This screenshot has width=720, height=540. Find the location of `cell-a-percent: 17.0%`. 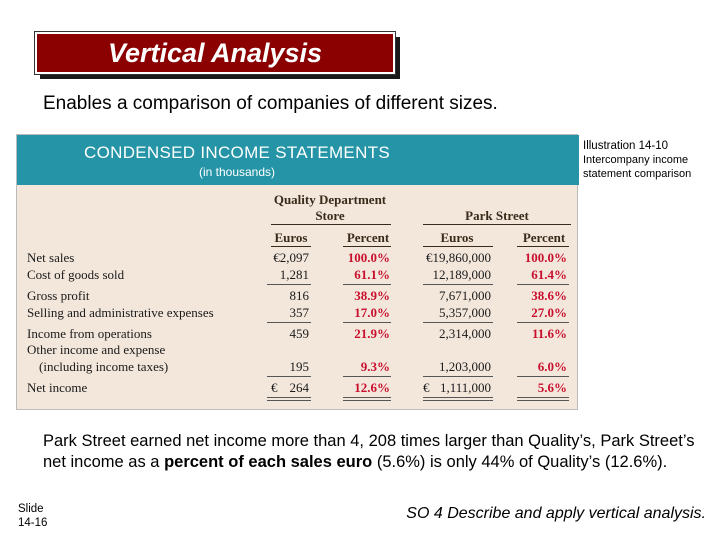

cell-a-percent: 17.0% is located at coordinates (372, 312).